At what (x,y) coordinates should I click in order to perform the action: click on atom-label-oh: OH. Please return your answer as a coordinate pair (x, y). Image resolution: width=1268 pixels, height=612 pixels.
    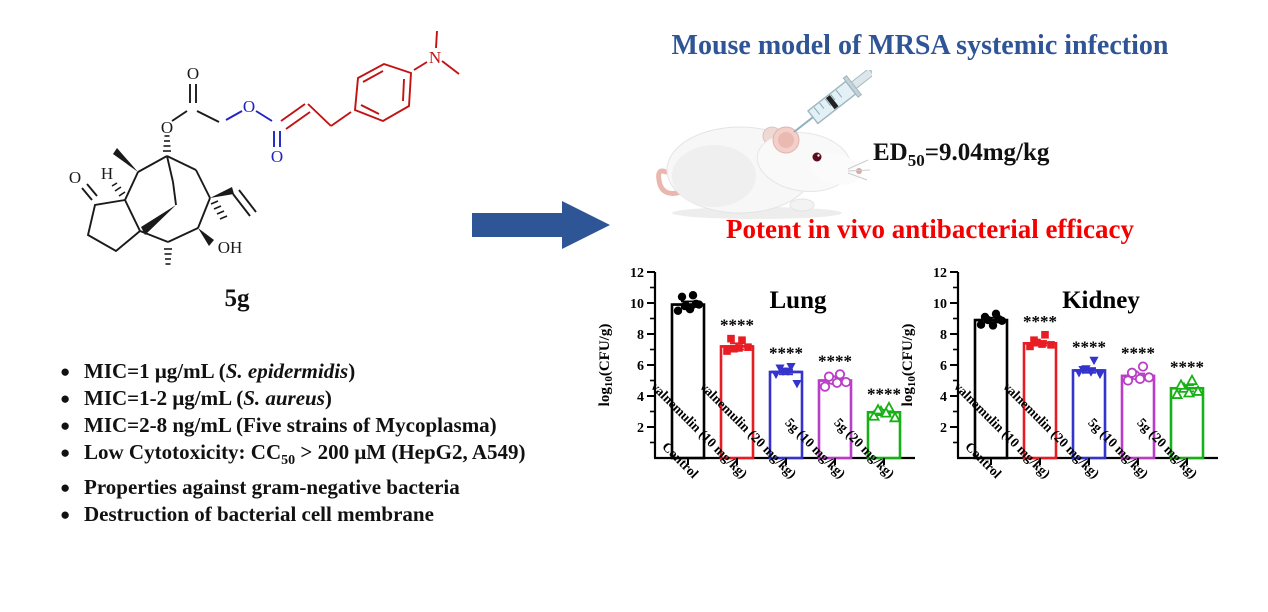
    Looking at the image, I should click on (230, 247).